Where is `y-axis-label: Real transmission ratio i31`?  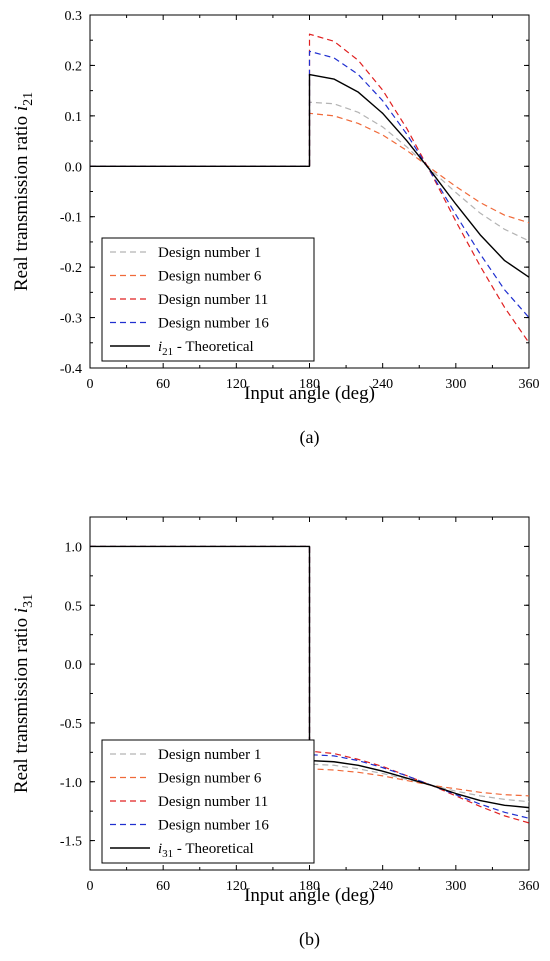 y-axis-label: Real transmission ratio i31 is located at coordinates (23, 693).